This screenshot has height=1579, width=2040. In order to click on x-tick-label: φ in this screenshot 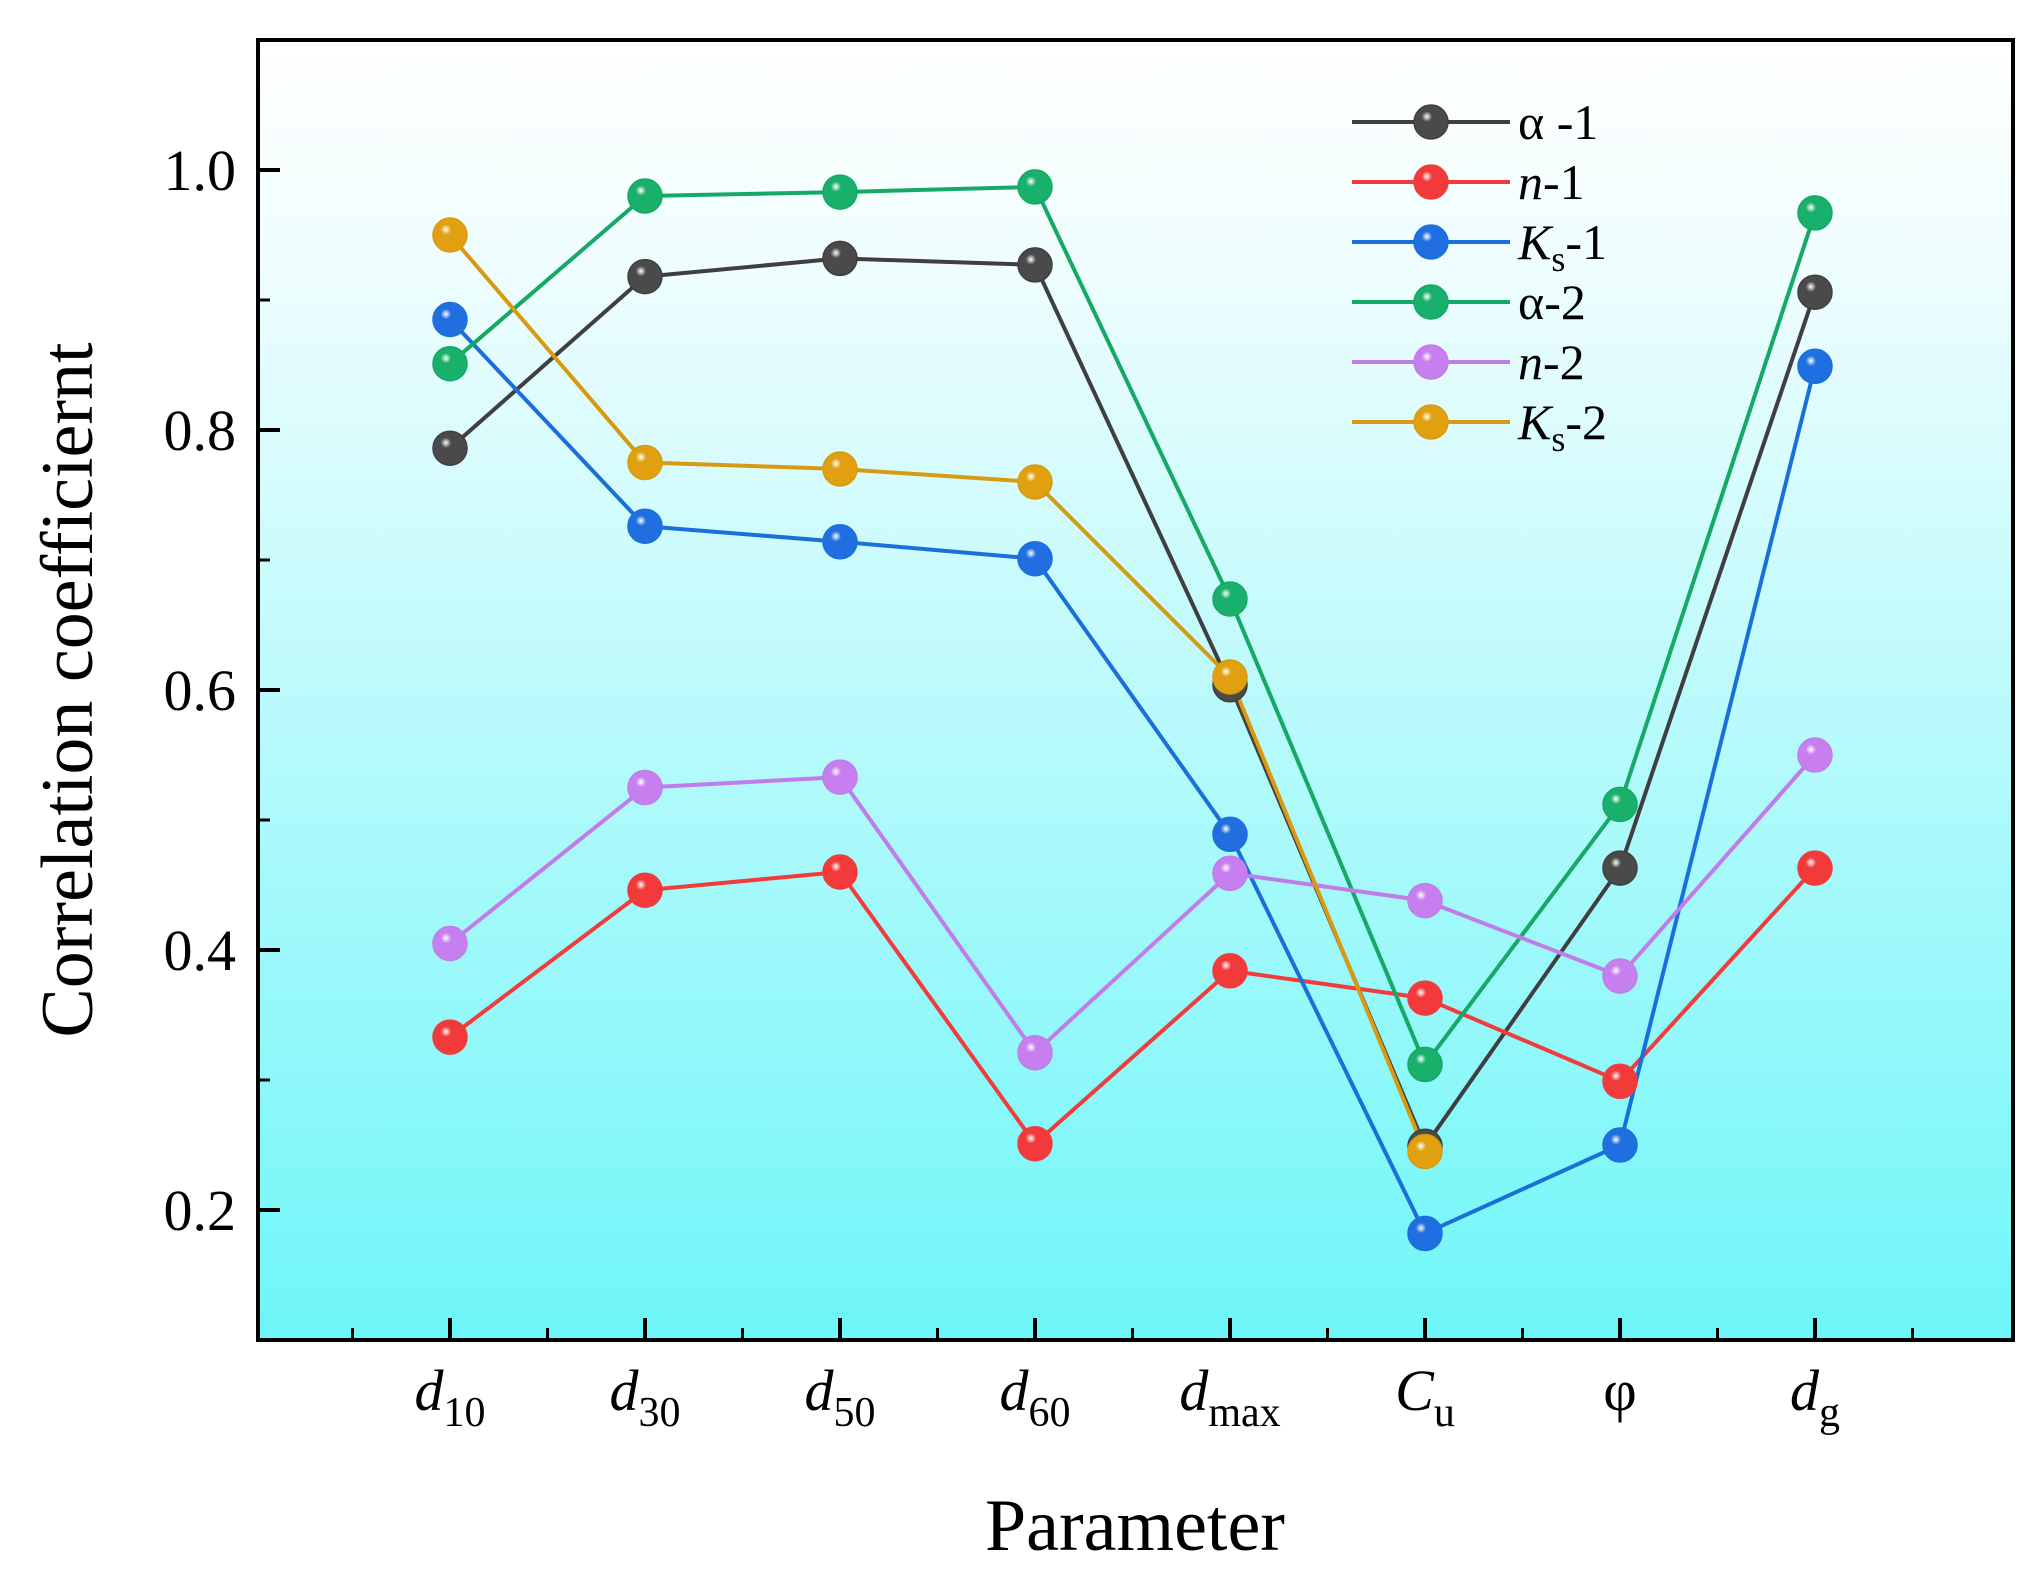, I will do `click(1619, 1390)`.